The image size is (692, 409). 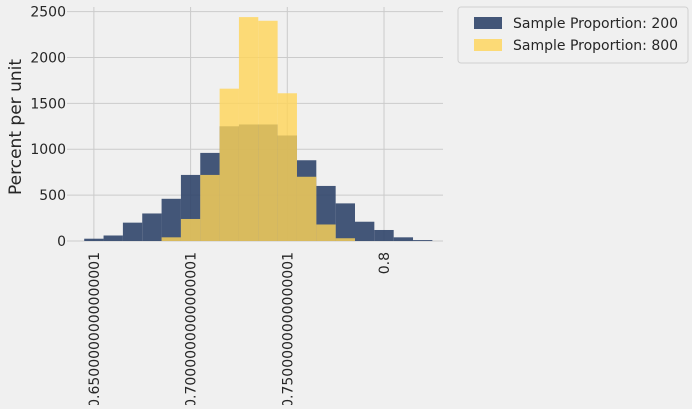 What do you see at coordinates (61, 242) in the screenshot?
I see `y-tick-label: 0` at bounding box center [61, 242].